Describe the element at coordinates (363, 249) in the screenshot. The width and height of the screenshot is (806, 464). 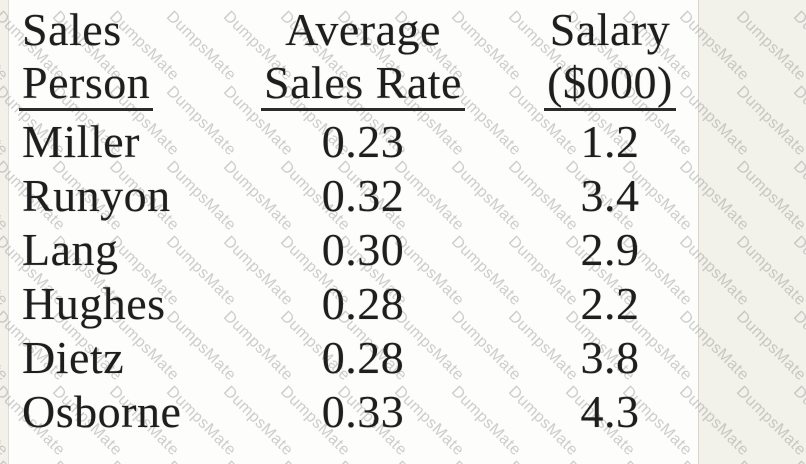
I see `avg-sales-rate-value: 0.30` at that location.